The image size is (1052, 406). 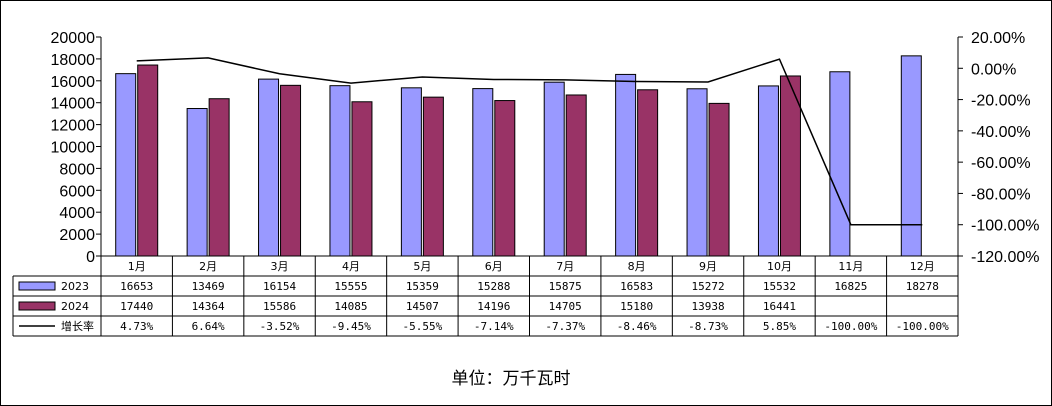 What do you see at coordinates (136, 306) in the screenshot?
I see `table-cell-value: 17440` at bounding box center [136, 306].